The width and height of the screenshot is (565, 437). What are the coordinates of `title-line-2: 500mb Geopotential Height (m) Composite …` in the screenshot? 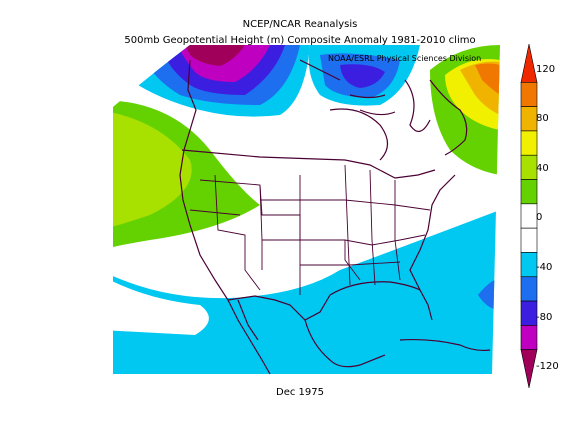 It's located at (300, 40).